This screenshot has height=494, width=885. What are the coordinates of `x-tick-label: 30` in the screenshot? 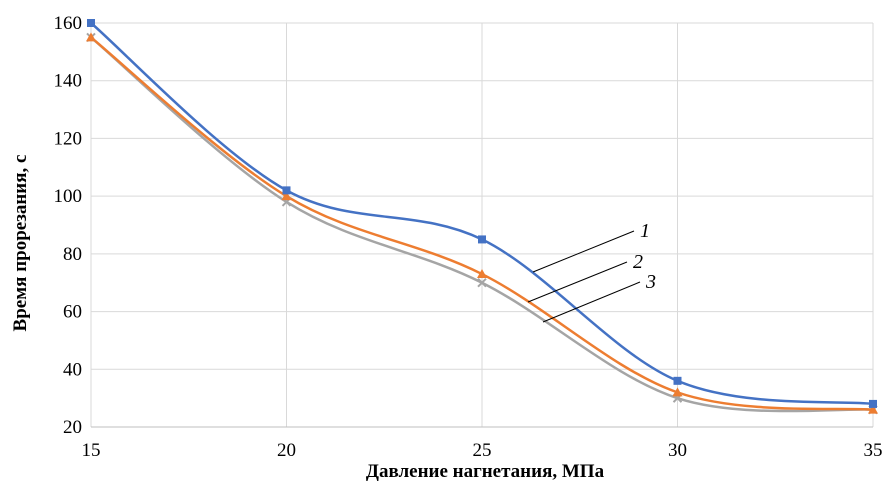 It's located at (677, 450).